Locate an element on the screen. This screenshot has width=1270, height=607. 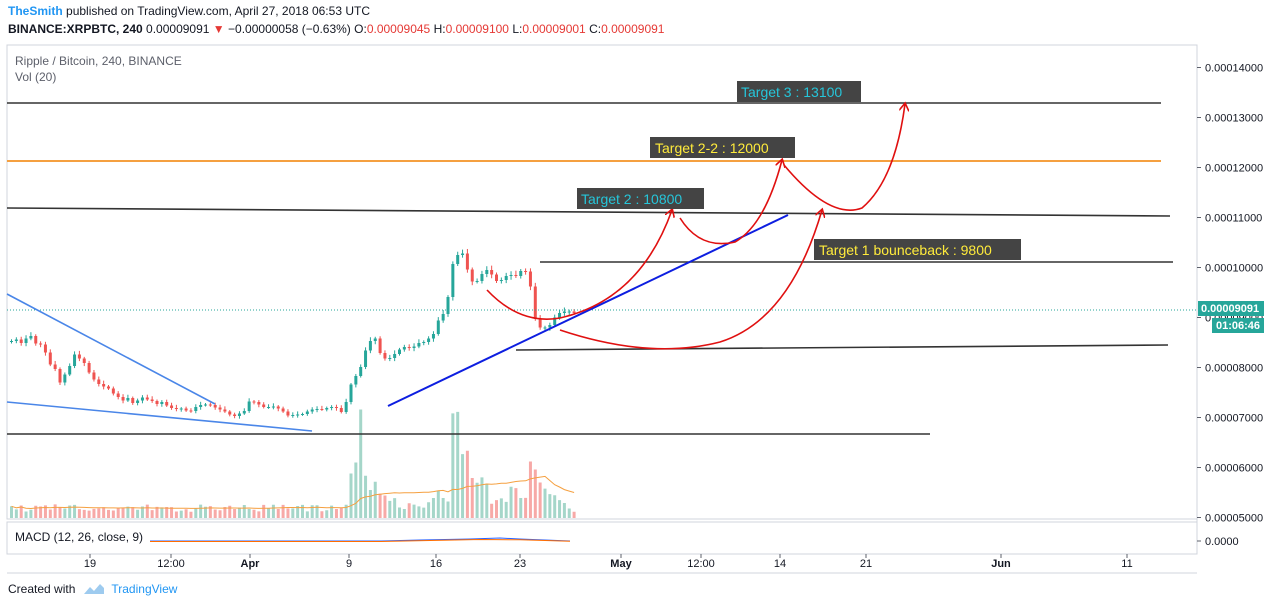
time-axis: 19 12:00 Apr 9 16 23 May 12:00 14 21 Jun 11 is located at coordinates (608, 562).